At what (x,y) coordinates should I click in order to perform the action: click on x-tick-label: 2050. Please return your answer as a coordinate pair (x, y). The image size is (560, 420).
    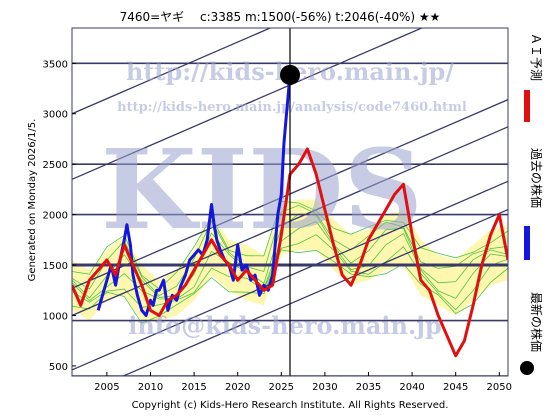
    Looking at the image, I should click on (499, 387).